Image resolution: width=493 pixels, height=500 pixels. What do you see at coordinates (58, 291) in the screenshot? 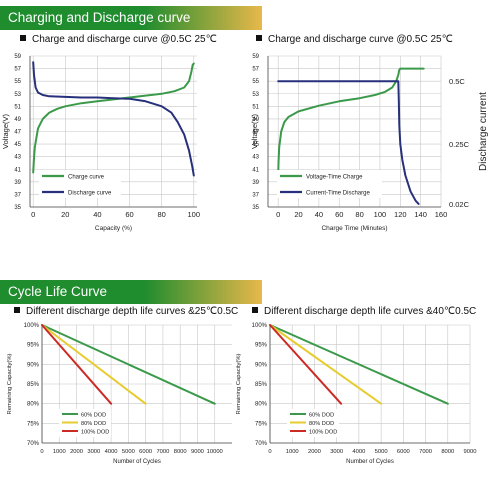
I see `section-title: Cycle Life Curve` at bounding box center [58, 291].